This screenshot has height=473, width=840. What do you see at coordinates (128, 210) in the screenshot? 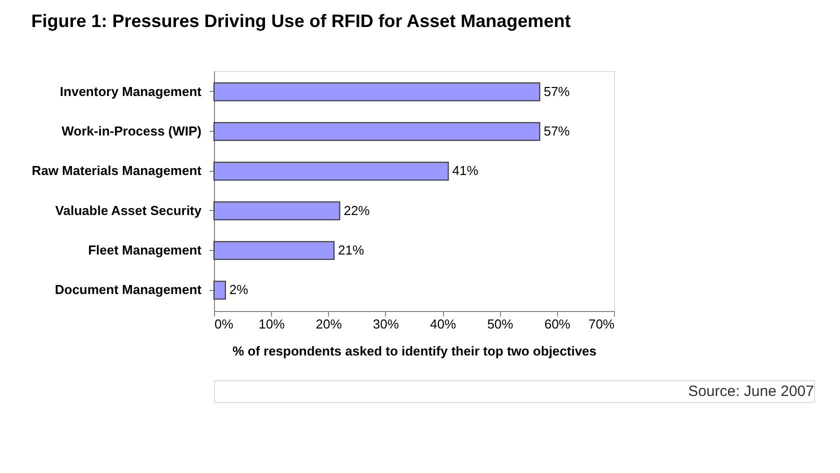
I see `y-tick-label: Valuable Asset Security` at bounding box center [128, 210].